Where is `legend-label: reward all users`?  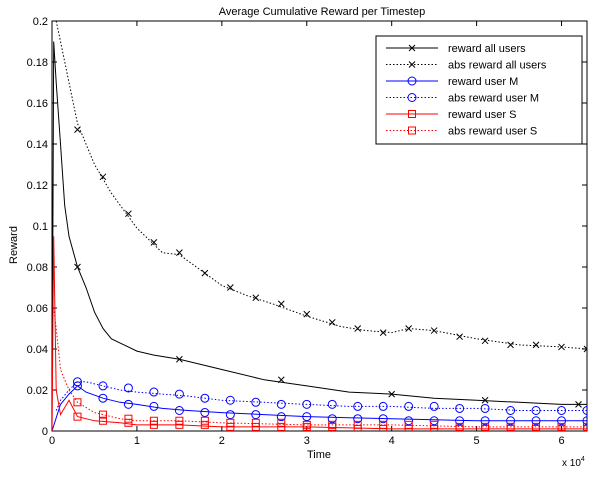
legend-label: reward all users is located at coordinates (487, 49).